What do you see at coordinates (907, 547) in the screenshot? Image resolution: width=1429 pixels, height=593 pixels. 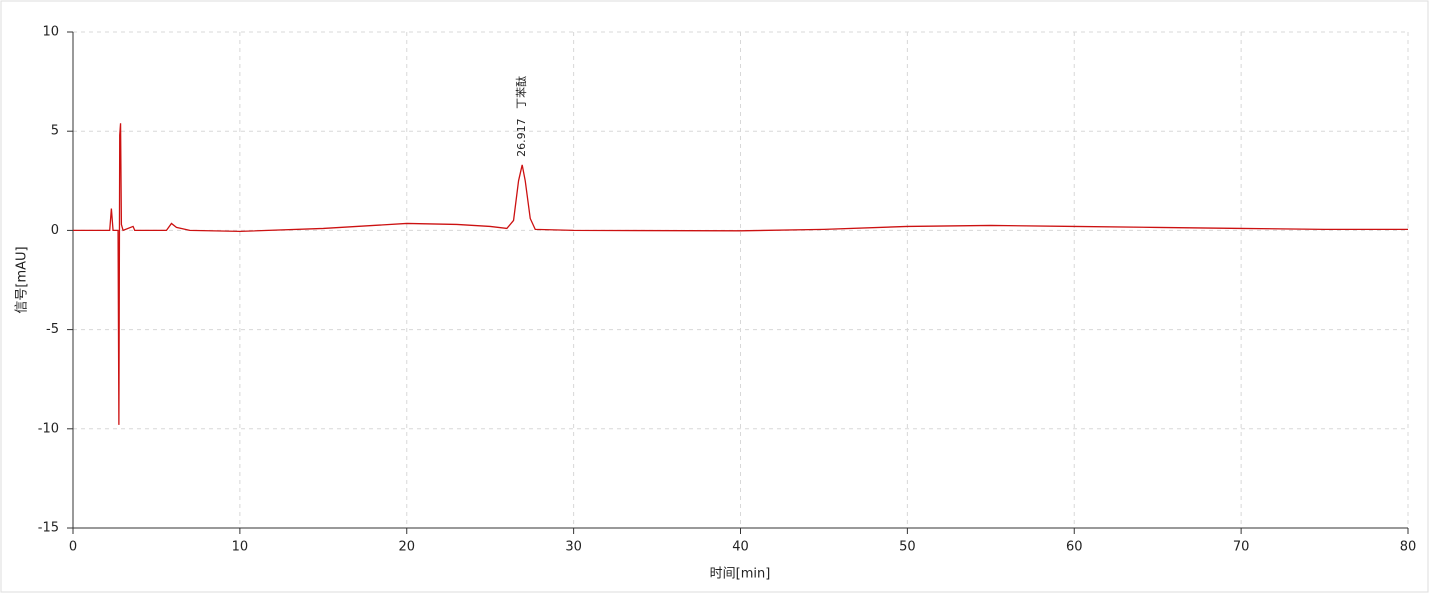 I see `x-tick-label: 50` at bounding box center [907, 547].